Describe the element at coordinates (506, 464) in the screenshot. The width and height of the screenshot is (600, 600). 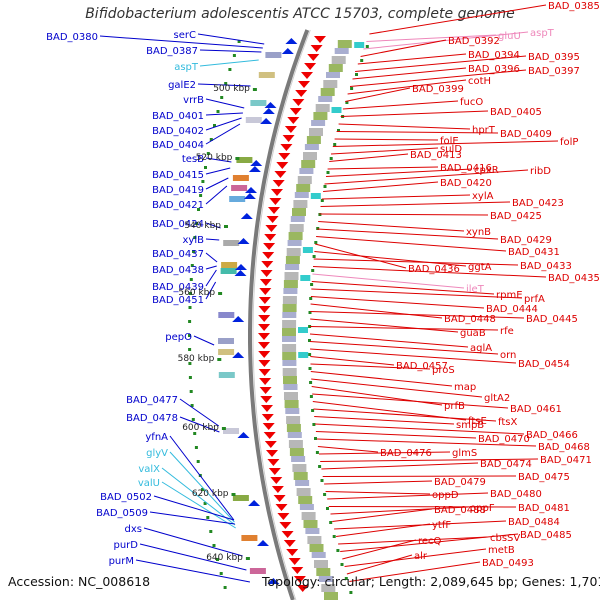
I see `right-gene-label: BAD_0474` at that location.